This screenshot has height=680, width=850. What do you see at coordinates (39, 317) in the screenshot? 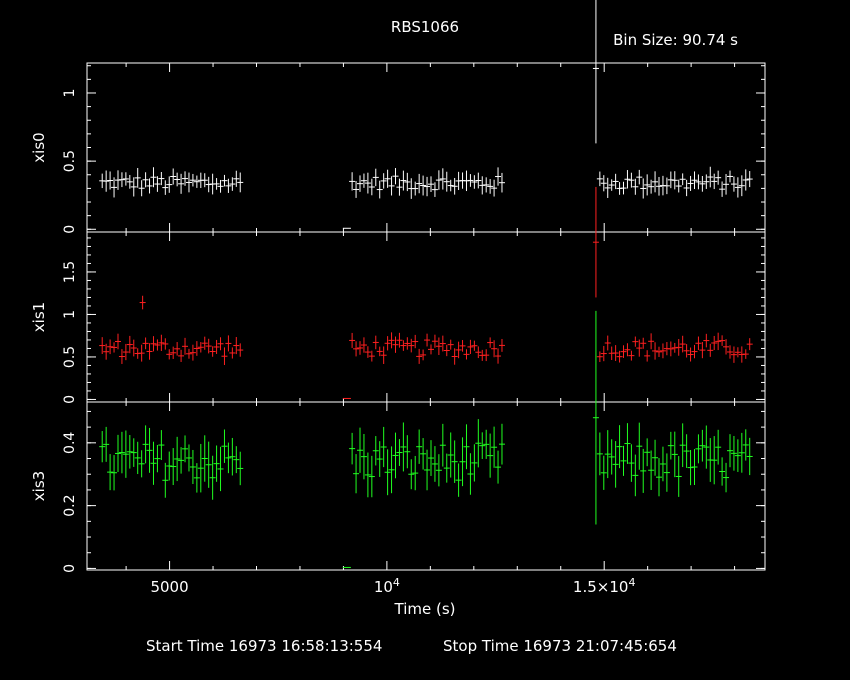
I see `y-axis-label: xis1` at bounding box center [39, 317].